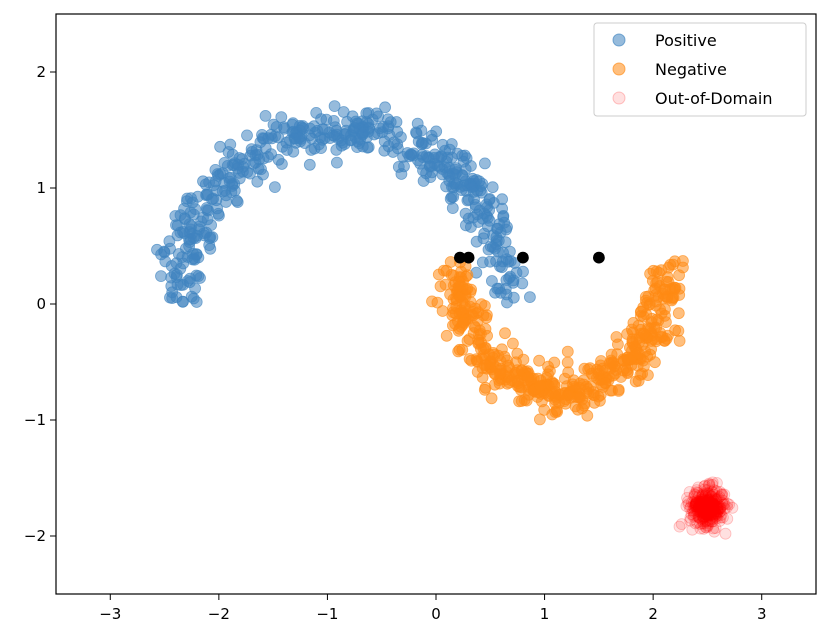 Image resolution: width=829 pixels, height=641 pixels. What do you see at coordinates (669, 69) in the screenshot?
I see `legend-entry-negative: Negative` at bounding box center [669, 69].